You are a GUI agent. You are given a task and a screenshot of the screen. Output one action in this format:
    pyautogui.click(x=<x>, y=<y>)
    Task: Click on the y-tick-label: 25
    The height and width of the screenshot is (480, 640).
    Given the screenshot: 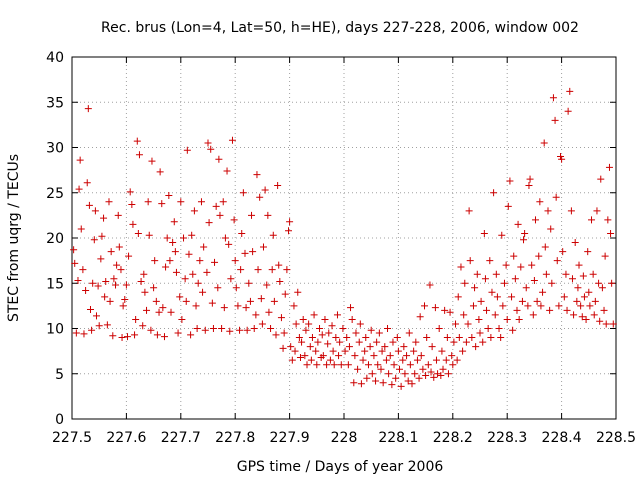 What is the action you would take?
    pyautogui.click(x=55, y=194)
    